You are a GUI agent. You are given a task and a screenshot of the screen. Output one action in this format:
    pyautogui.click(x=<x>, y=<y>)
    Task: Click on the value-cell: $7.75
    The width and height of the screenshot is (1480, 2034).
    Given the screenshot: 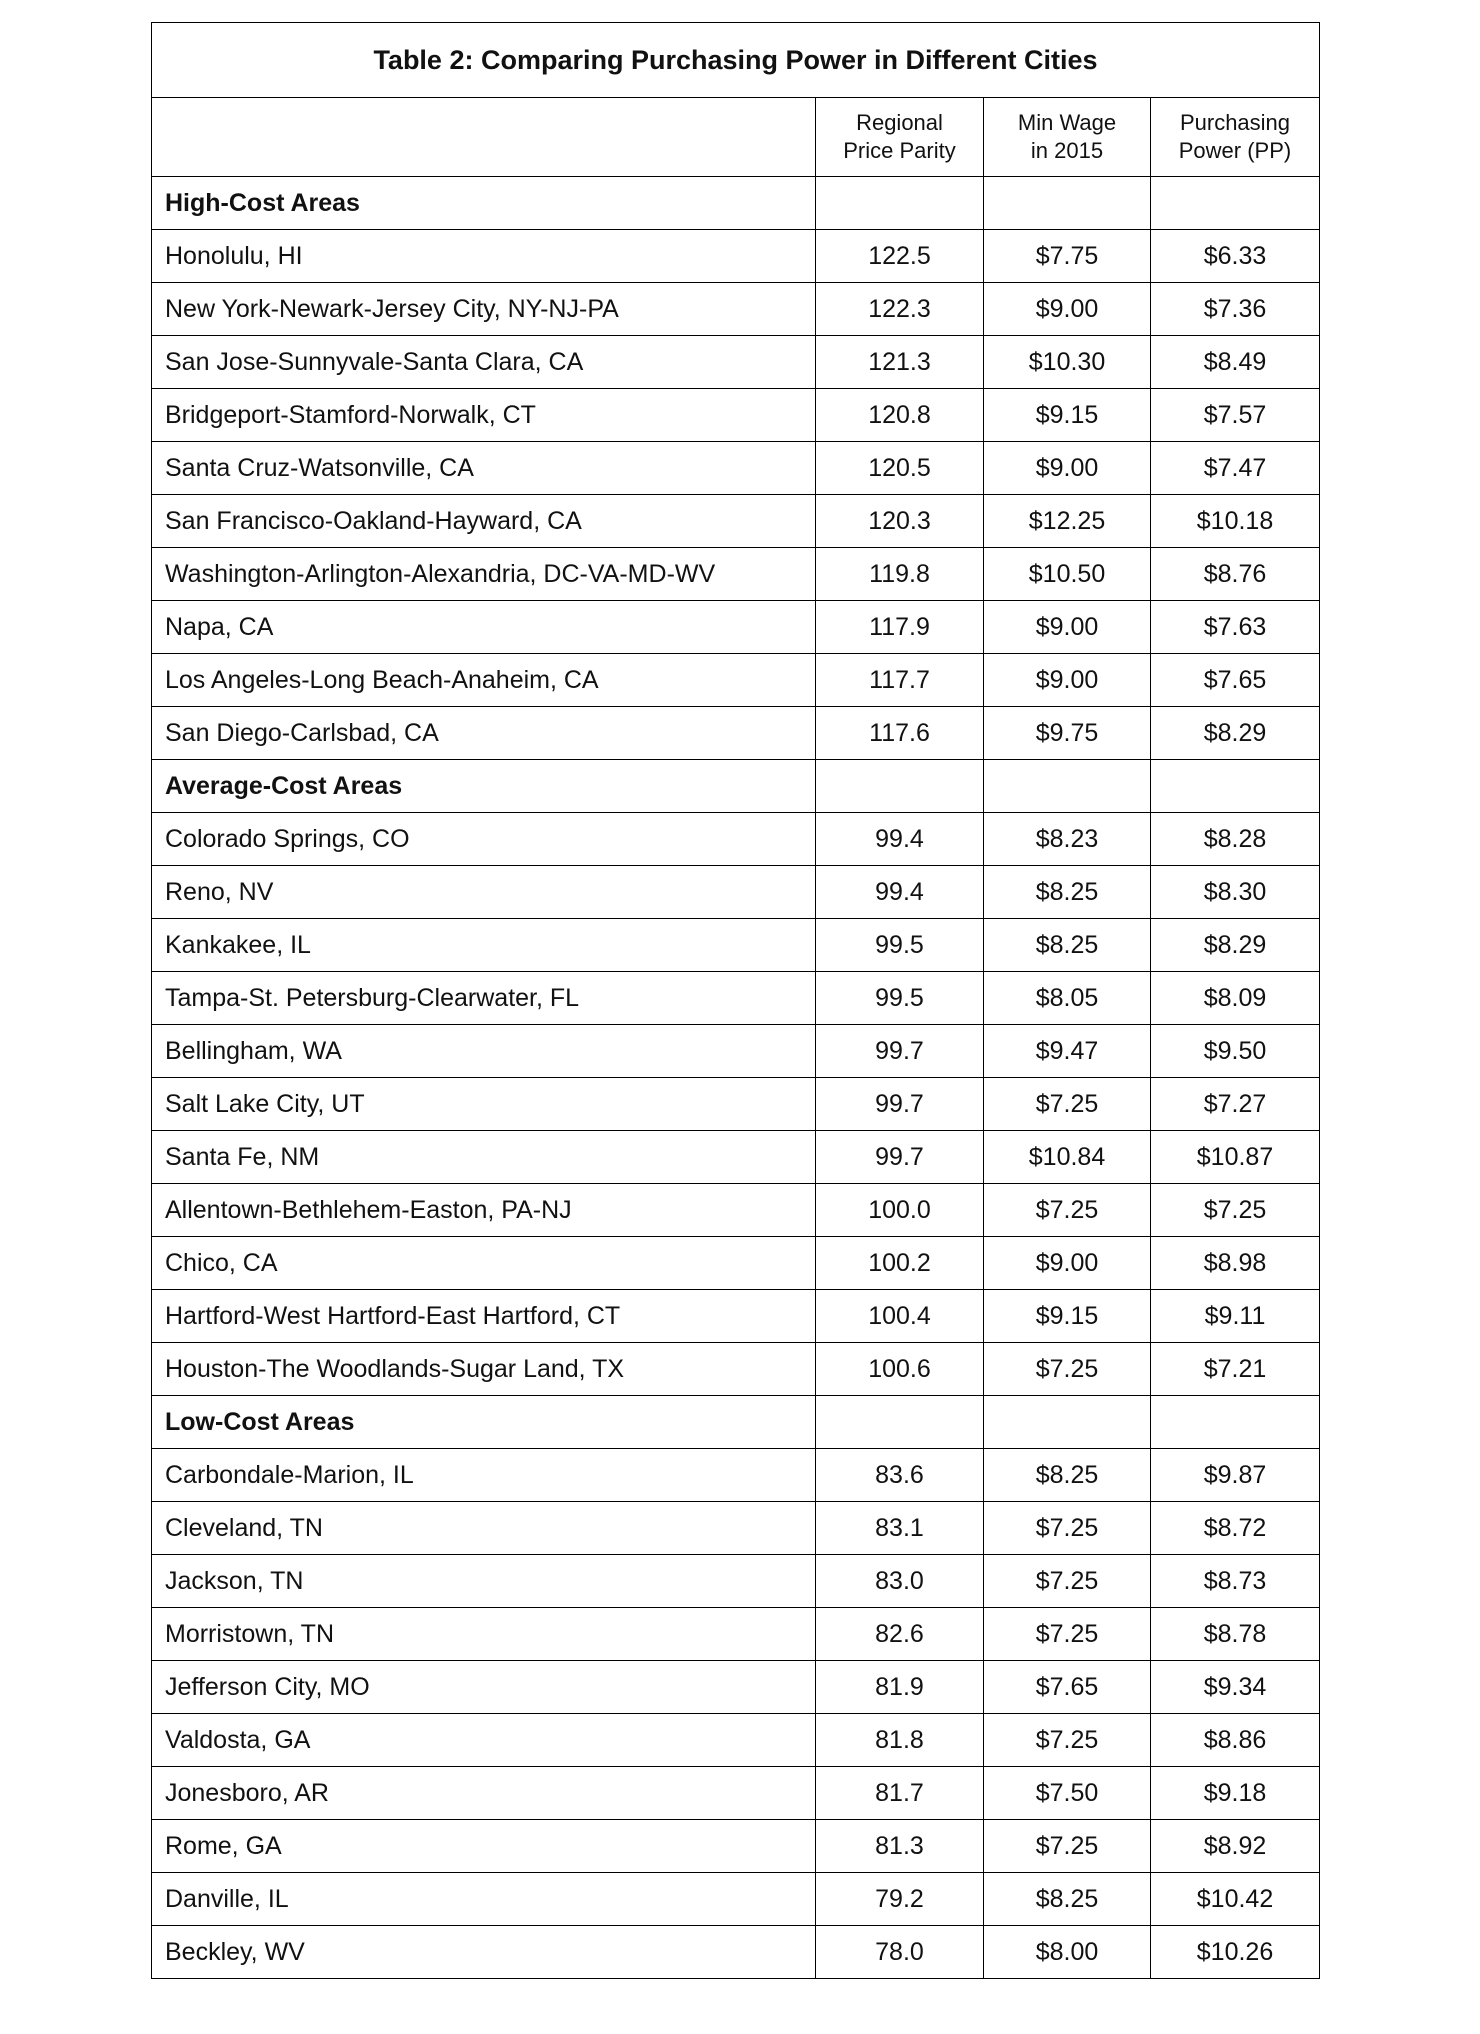 What is the action you would take?
    pyautogui.click(x=1067, y=256)
    